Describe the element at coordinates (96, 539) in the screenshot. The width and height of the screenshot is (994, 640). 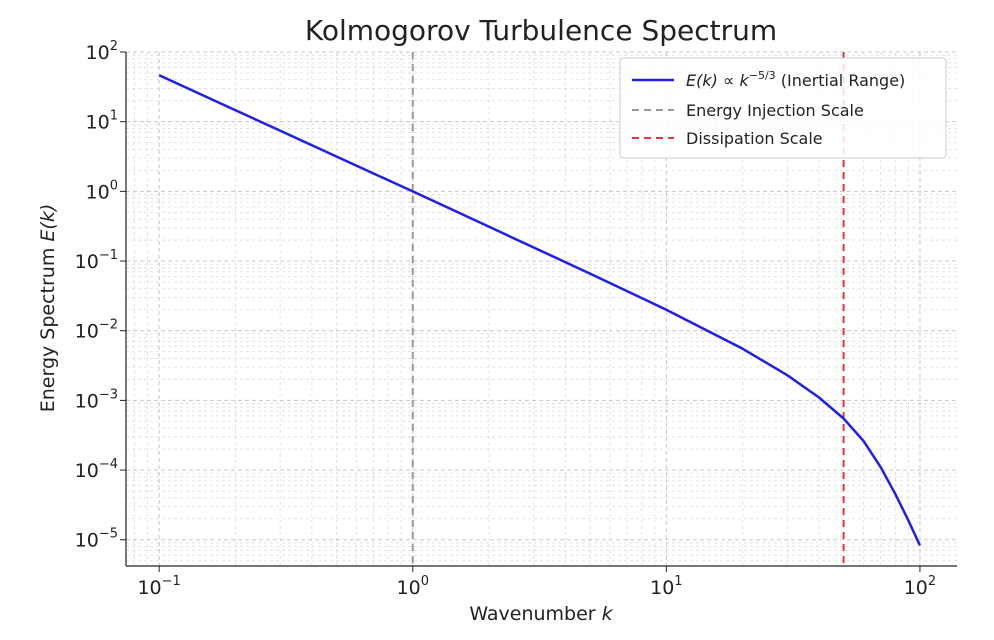
I see `y-tick-label: 10⁻⁵` at that location.